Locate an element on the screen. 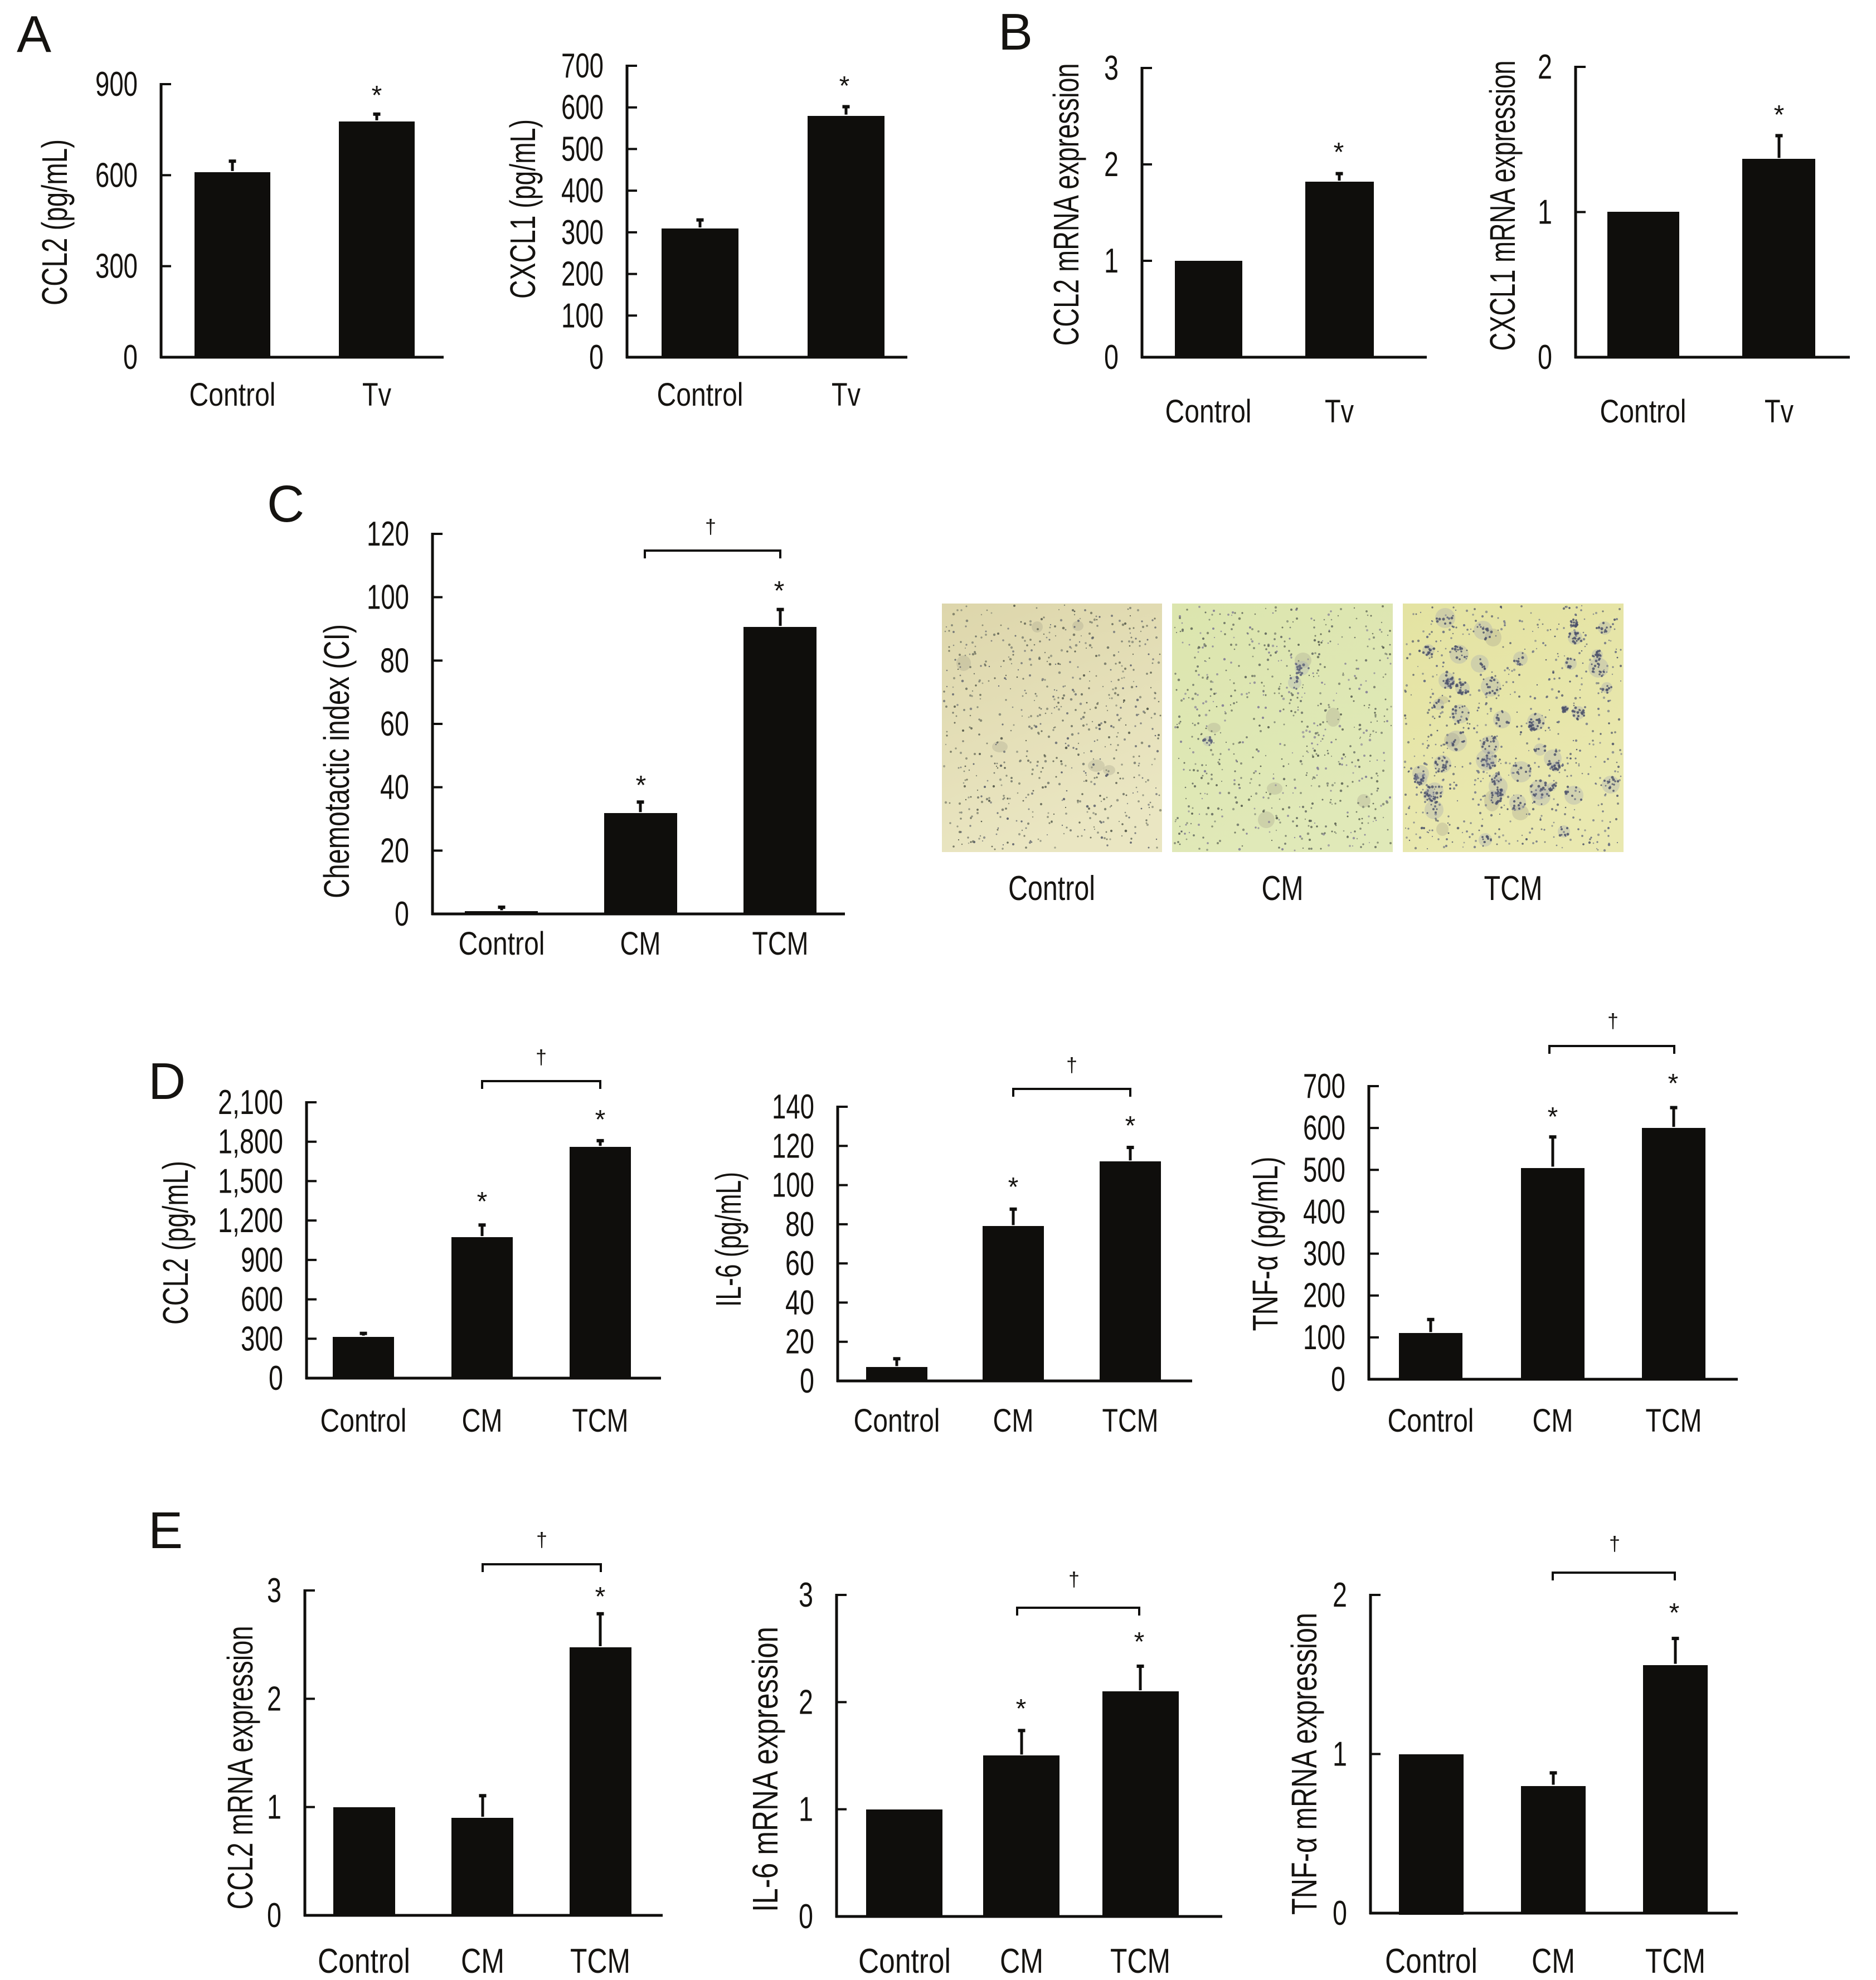 This screenshot has height=1980, width=1876. svg-text: D is located at coordinates (167, 1081).